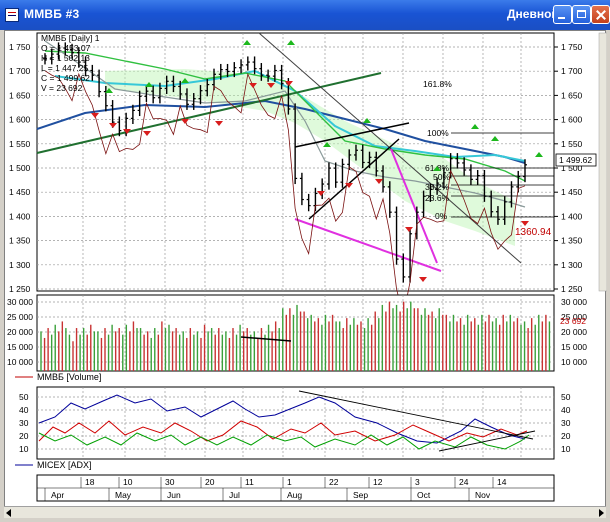 Image resolution: width=610 pixels, height=522 pixels. Describe the element at coordinates (24, 397) in the screenshot. I see `adx-tick-left: 50` at that location.